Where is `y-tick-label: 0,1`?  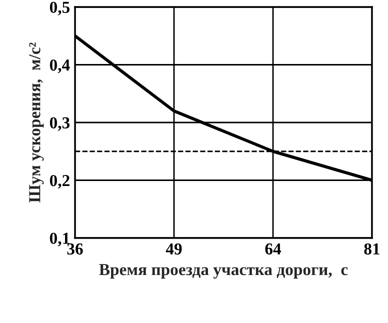 y-tick-label: 0,1 is located at coordinates (60, 239).